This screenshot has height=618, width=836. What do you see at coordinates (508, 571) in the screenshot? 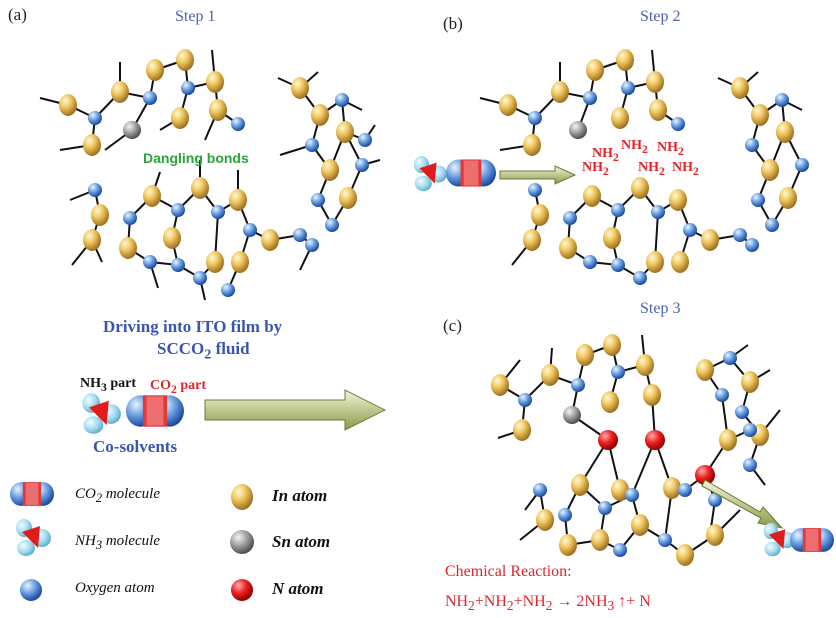
I see `reaction-title: Chemical Reaction:` at bounding box center [508, 571].